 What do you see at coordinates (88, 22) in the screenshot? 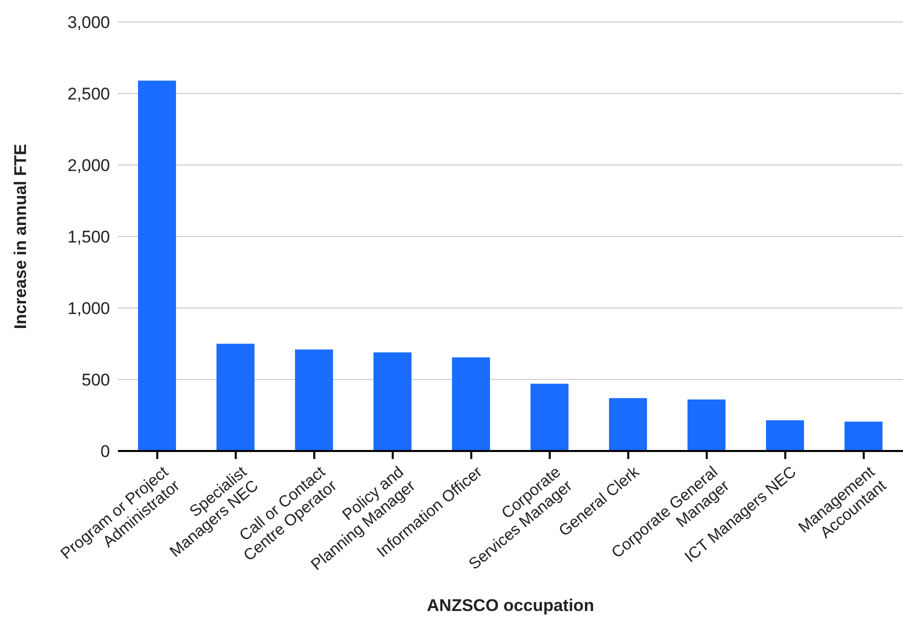
I see `y-tick-label: 3,000` at bounding box center [88, 22].